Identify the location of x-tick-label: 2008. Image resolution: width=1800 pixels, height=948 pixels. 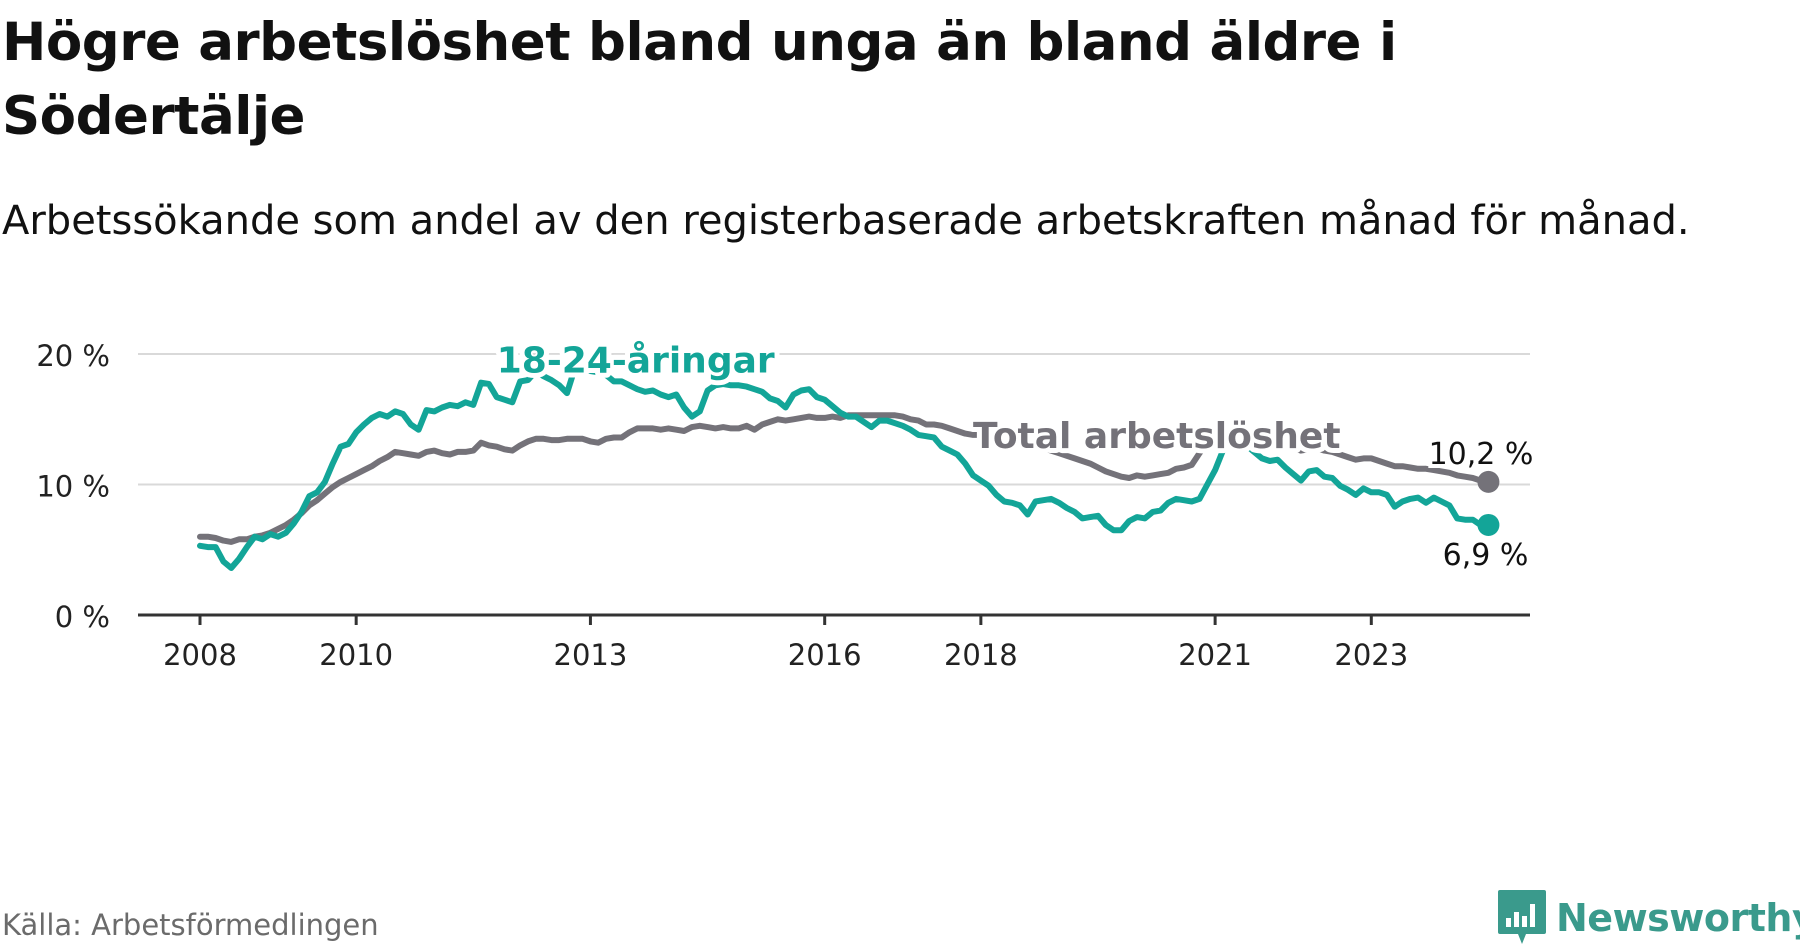
(200, 655).